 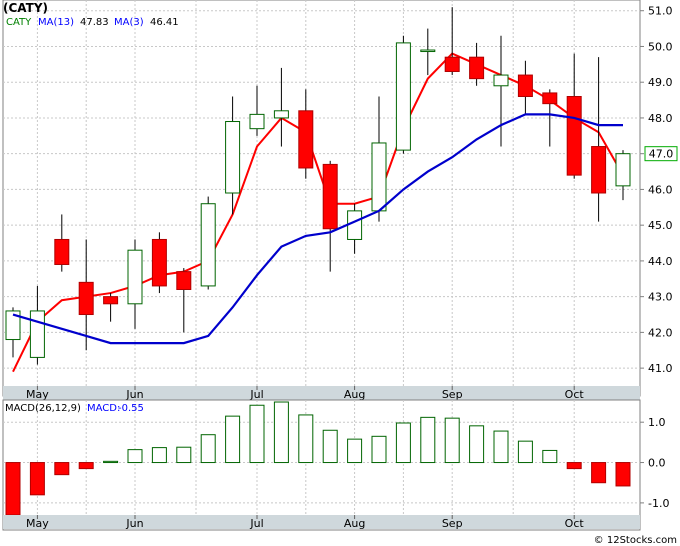 I want to click on legend-ma3-value: 46.41, so click(x=164, y=22).